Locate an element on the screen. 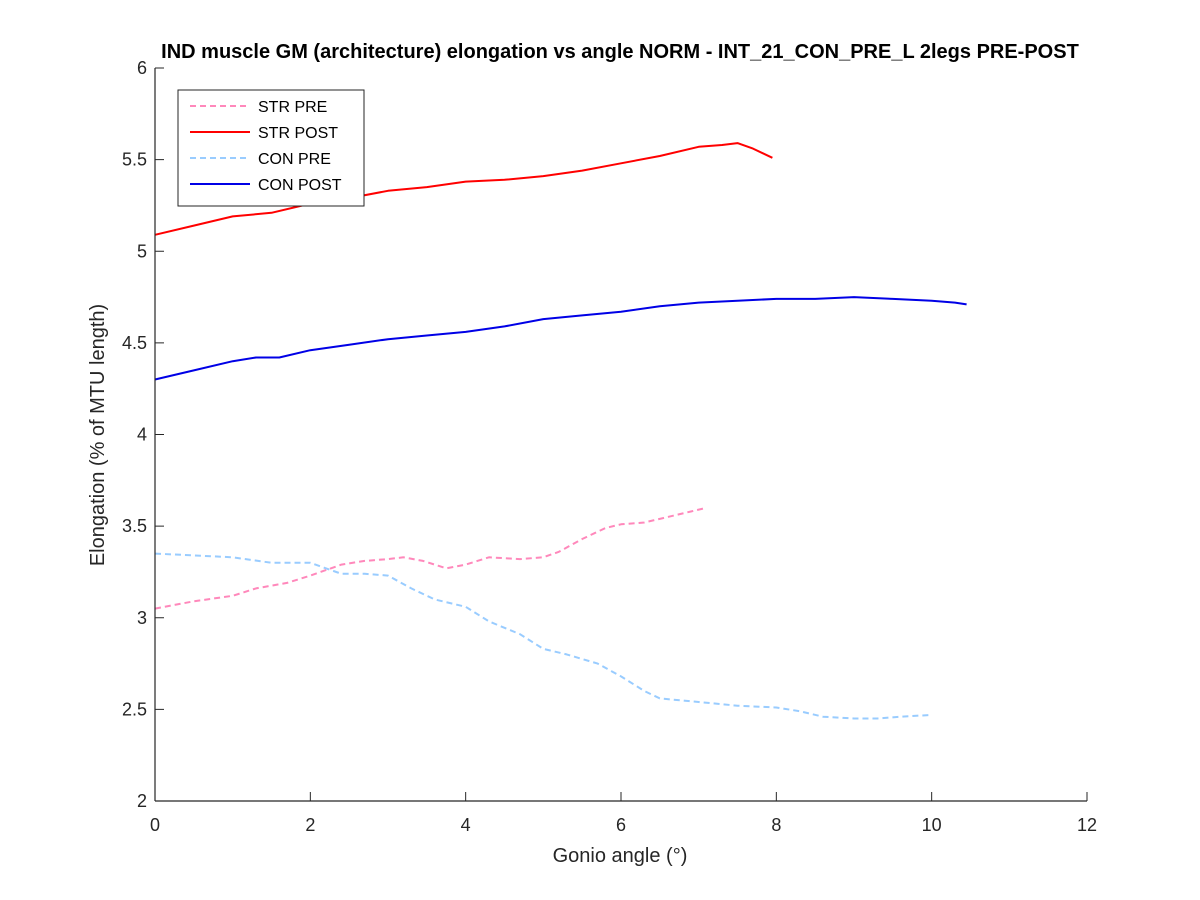  y-tick-label: 3 is located at coordinates (142, 618).